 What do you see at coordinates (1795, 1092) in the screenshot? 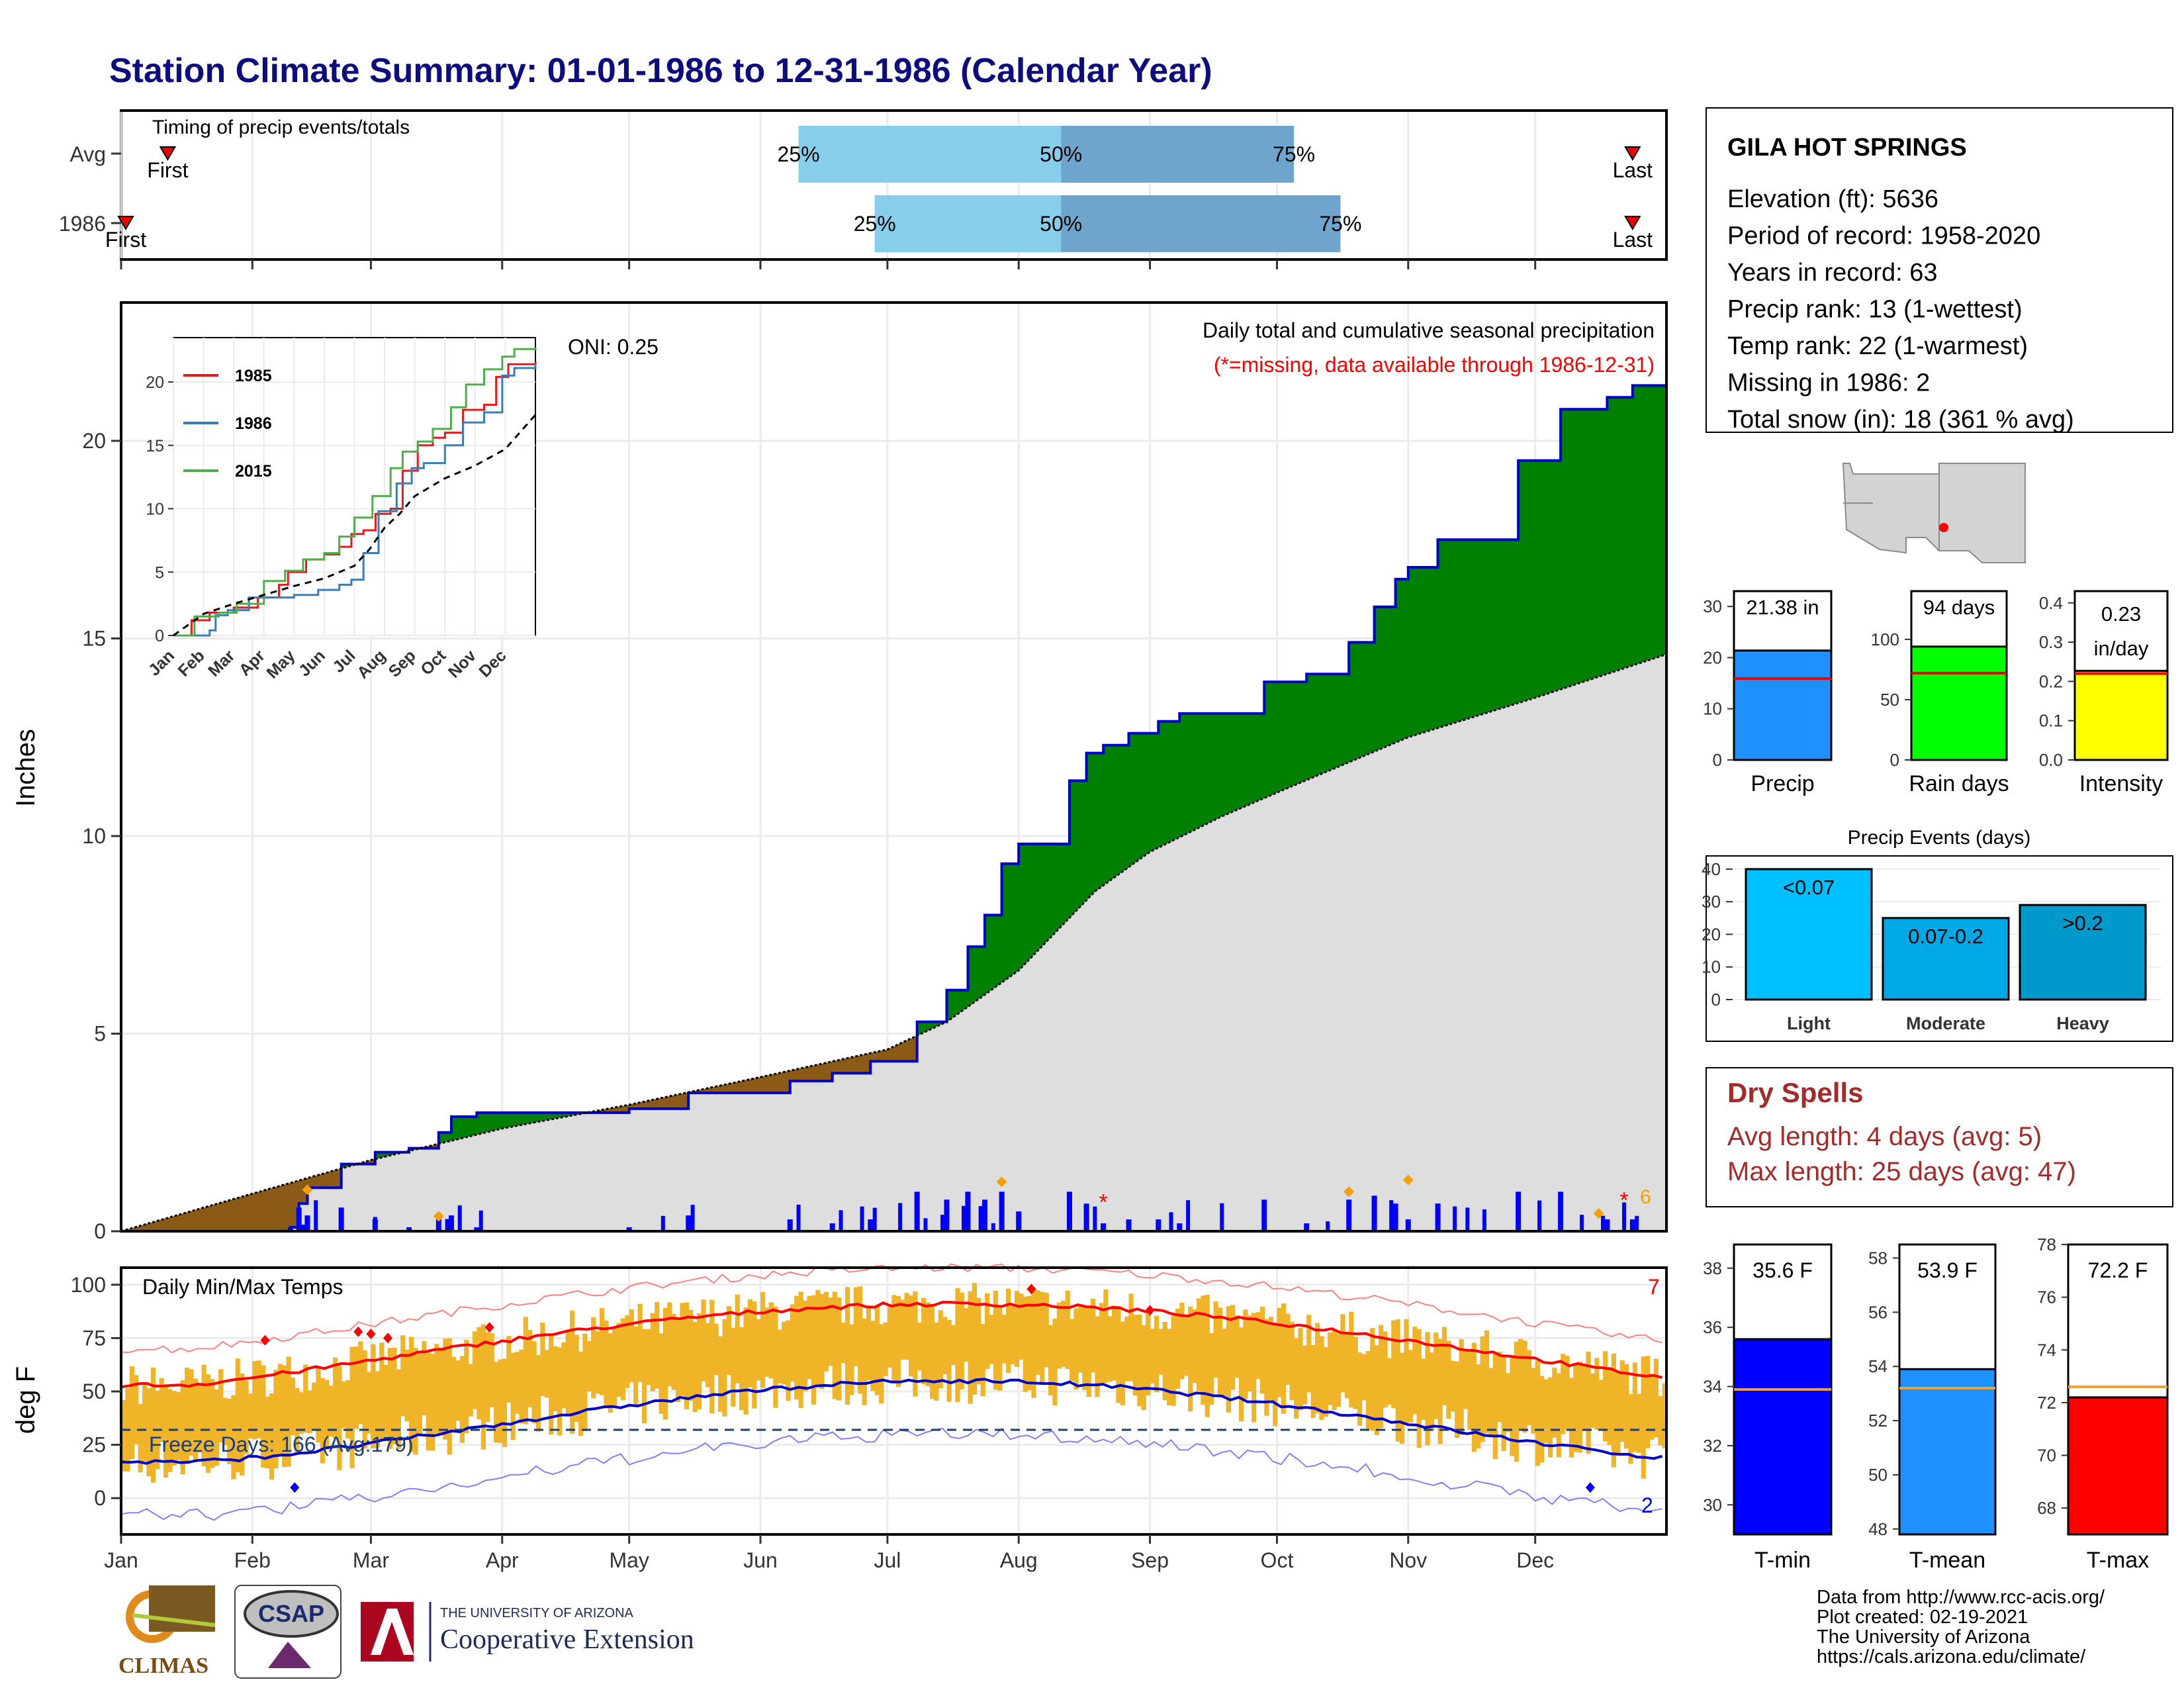
I see `dry-spells-title: Dry Spells` at bounding box center [1795, 1092].